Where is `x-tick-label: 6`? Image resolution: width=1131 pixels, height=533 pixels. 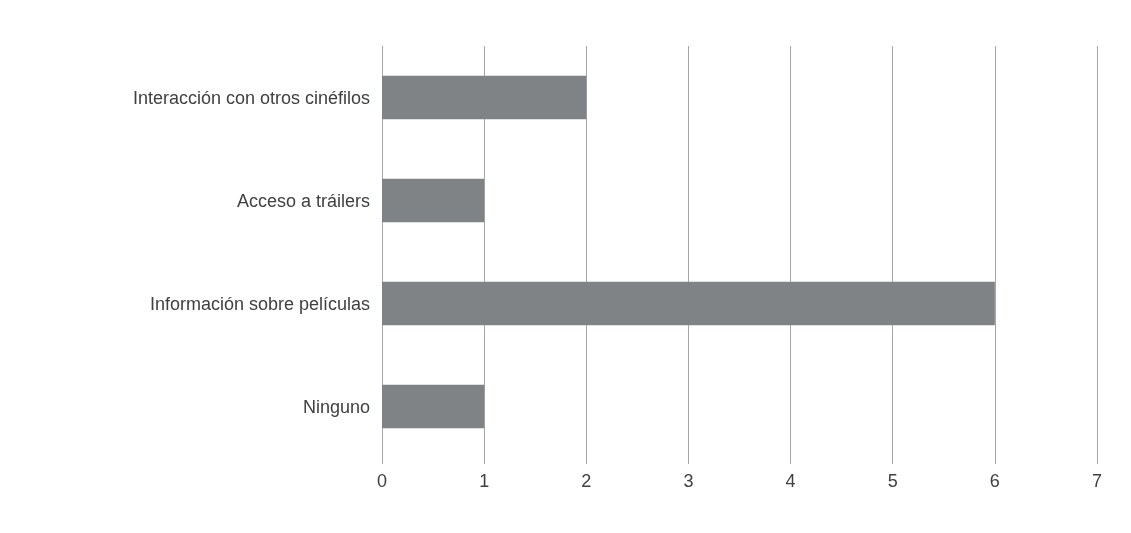
x-tick-label: 6 is located at coordinates (994, 481).